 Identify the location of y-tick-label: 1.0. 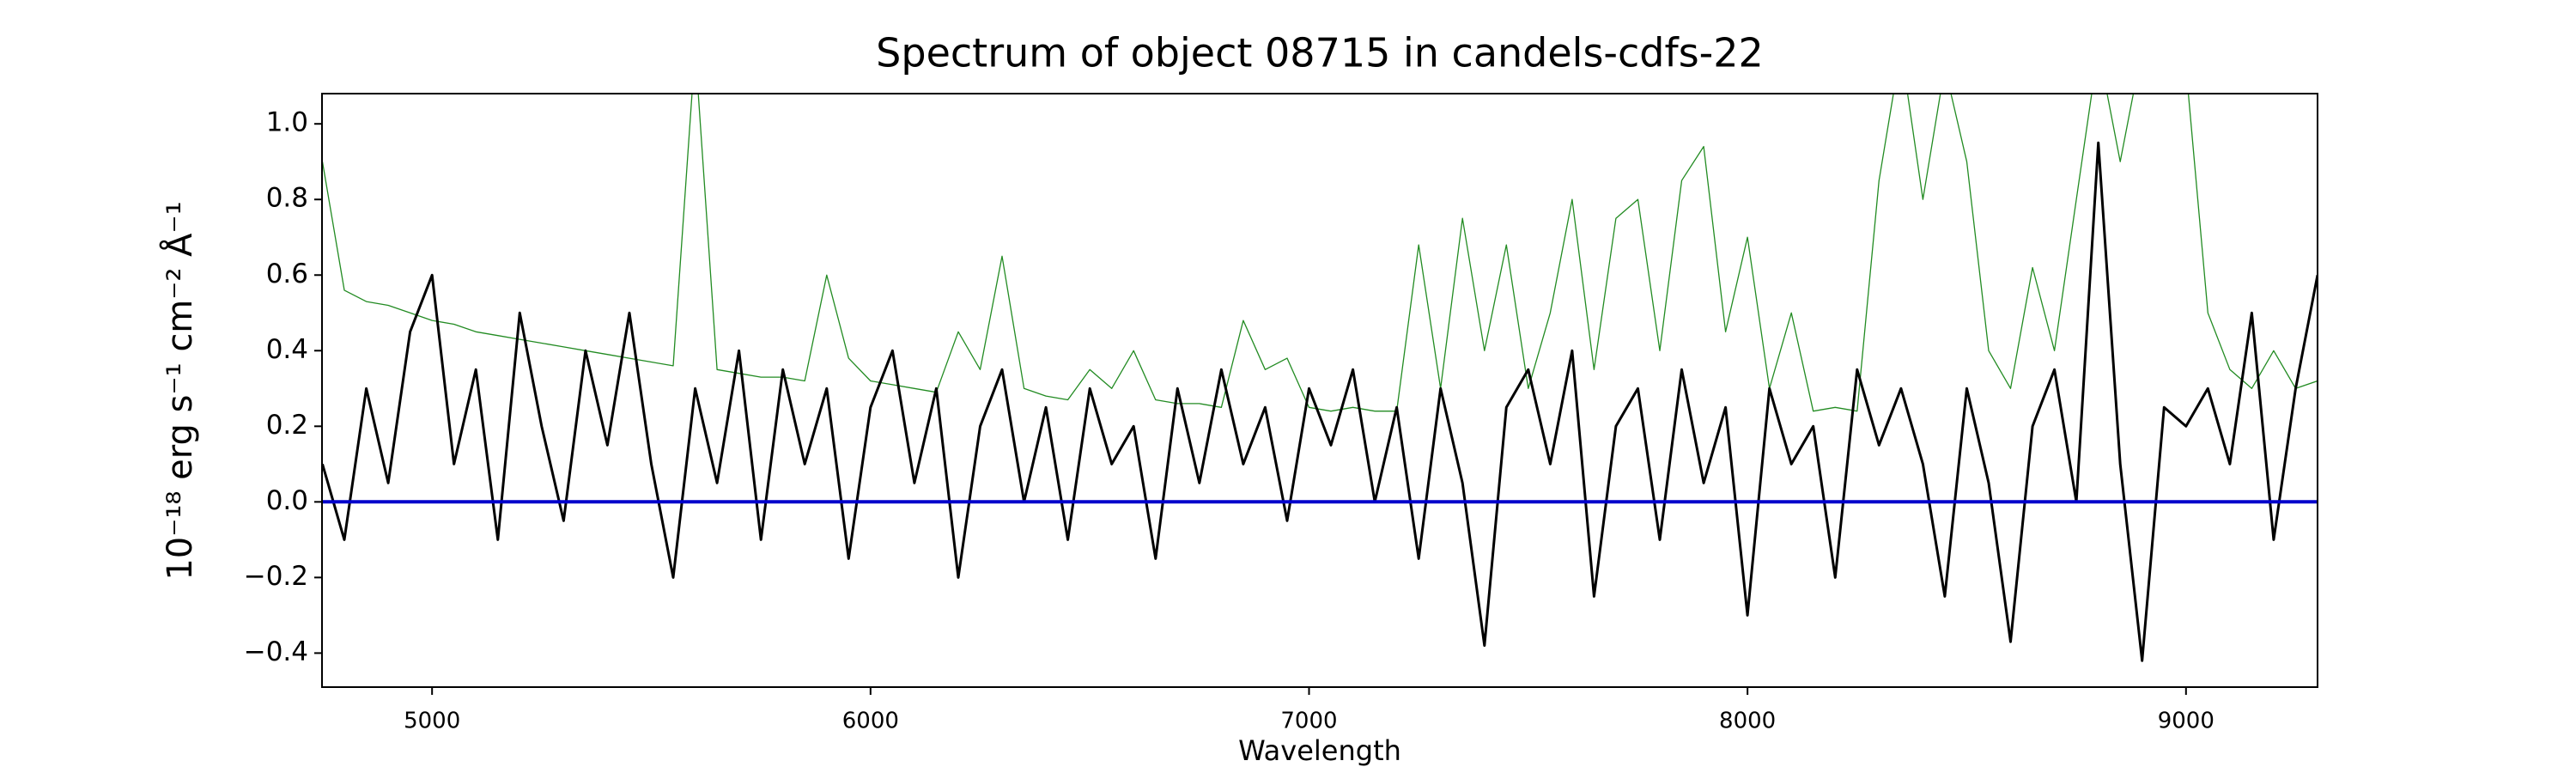
(287, 122).